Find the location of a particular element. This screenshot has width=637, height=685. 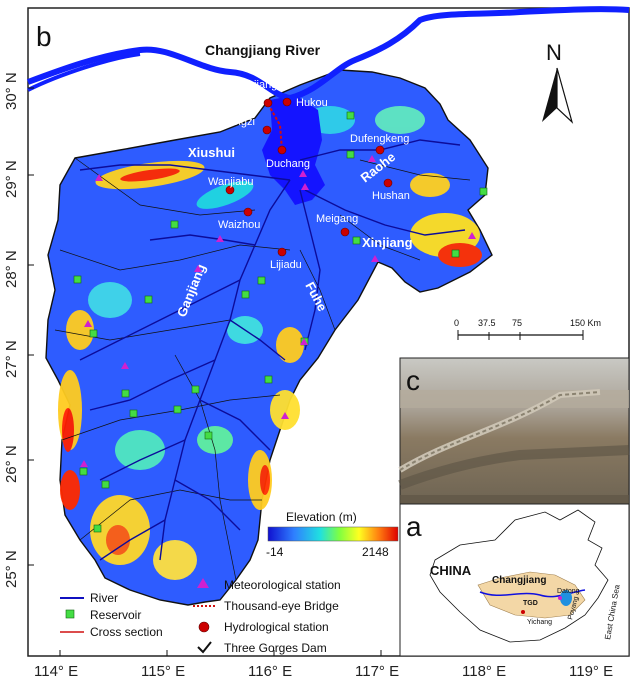

elevation-min: -14 is located at coordinates (275, 552).